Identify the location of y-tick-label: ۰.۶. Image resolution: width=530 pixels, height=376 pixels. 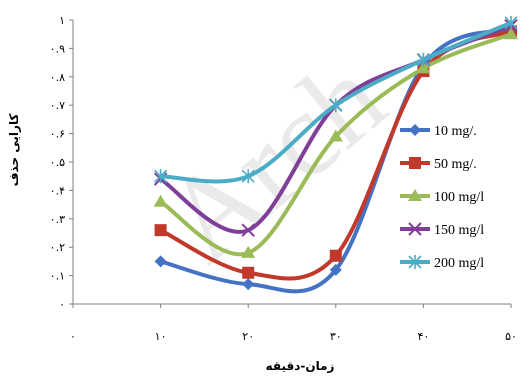
(57, 134).